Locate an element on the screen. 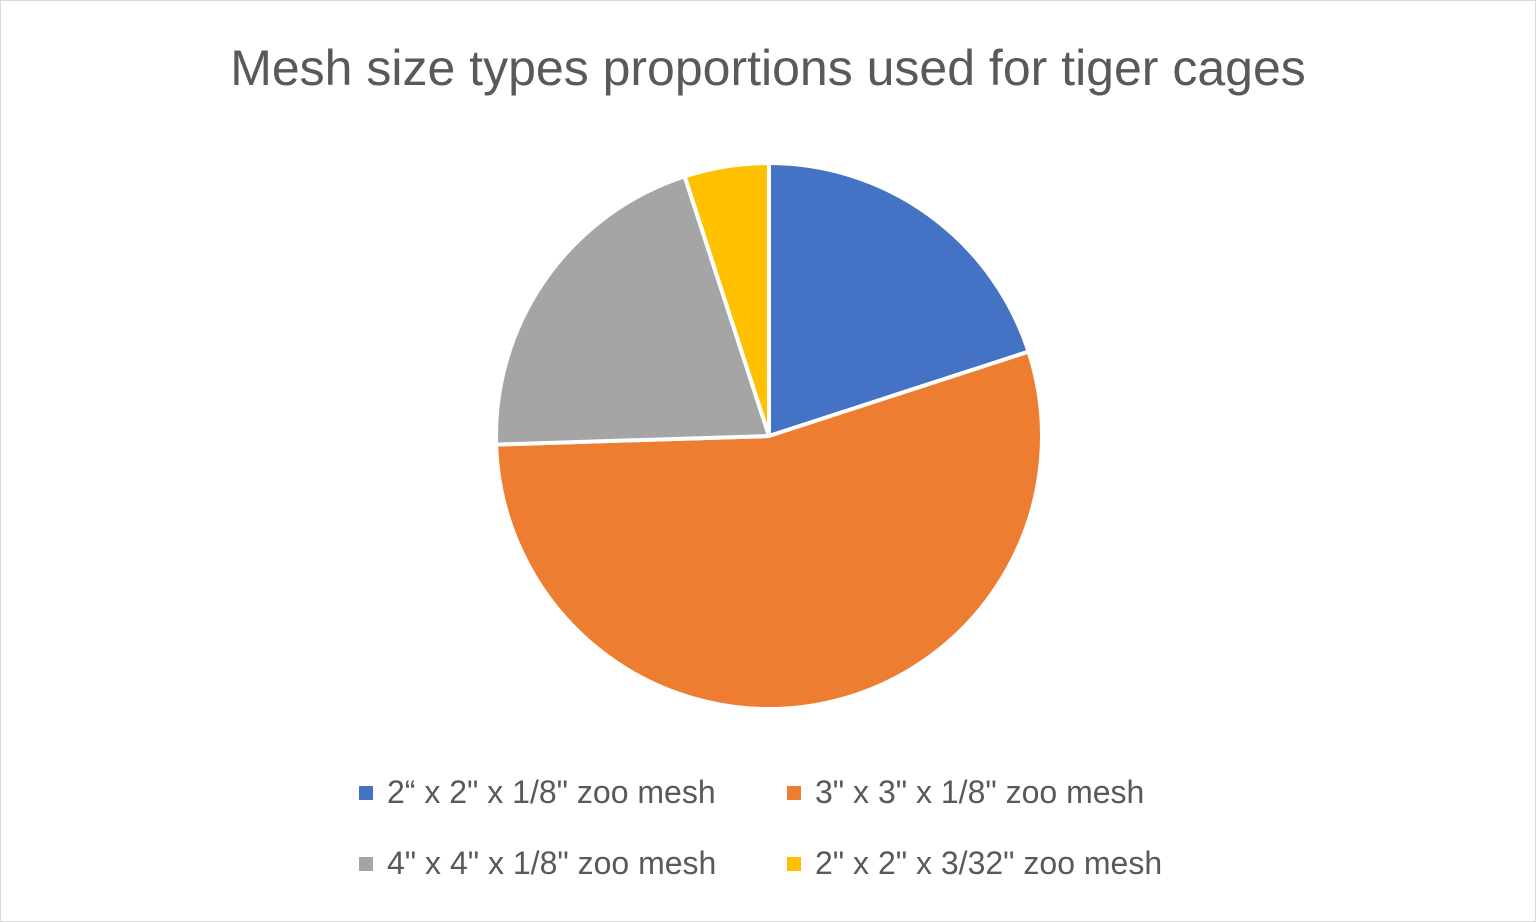 Image resolution: width=1536 pixels, height=922 pixels. legend-label: 2“ x 2" x 1/8" zoo mesh is located at coordinates (551, 792).